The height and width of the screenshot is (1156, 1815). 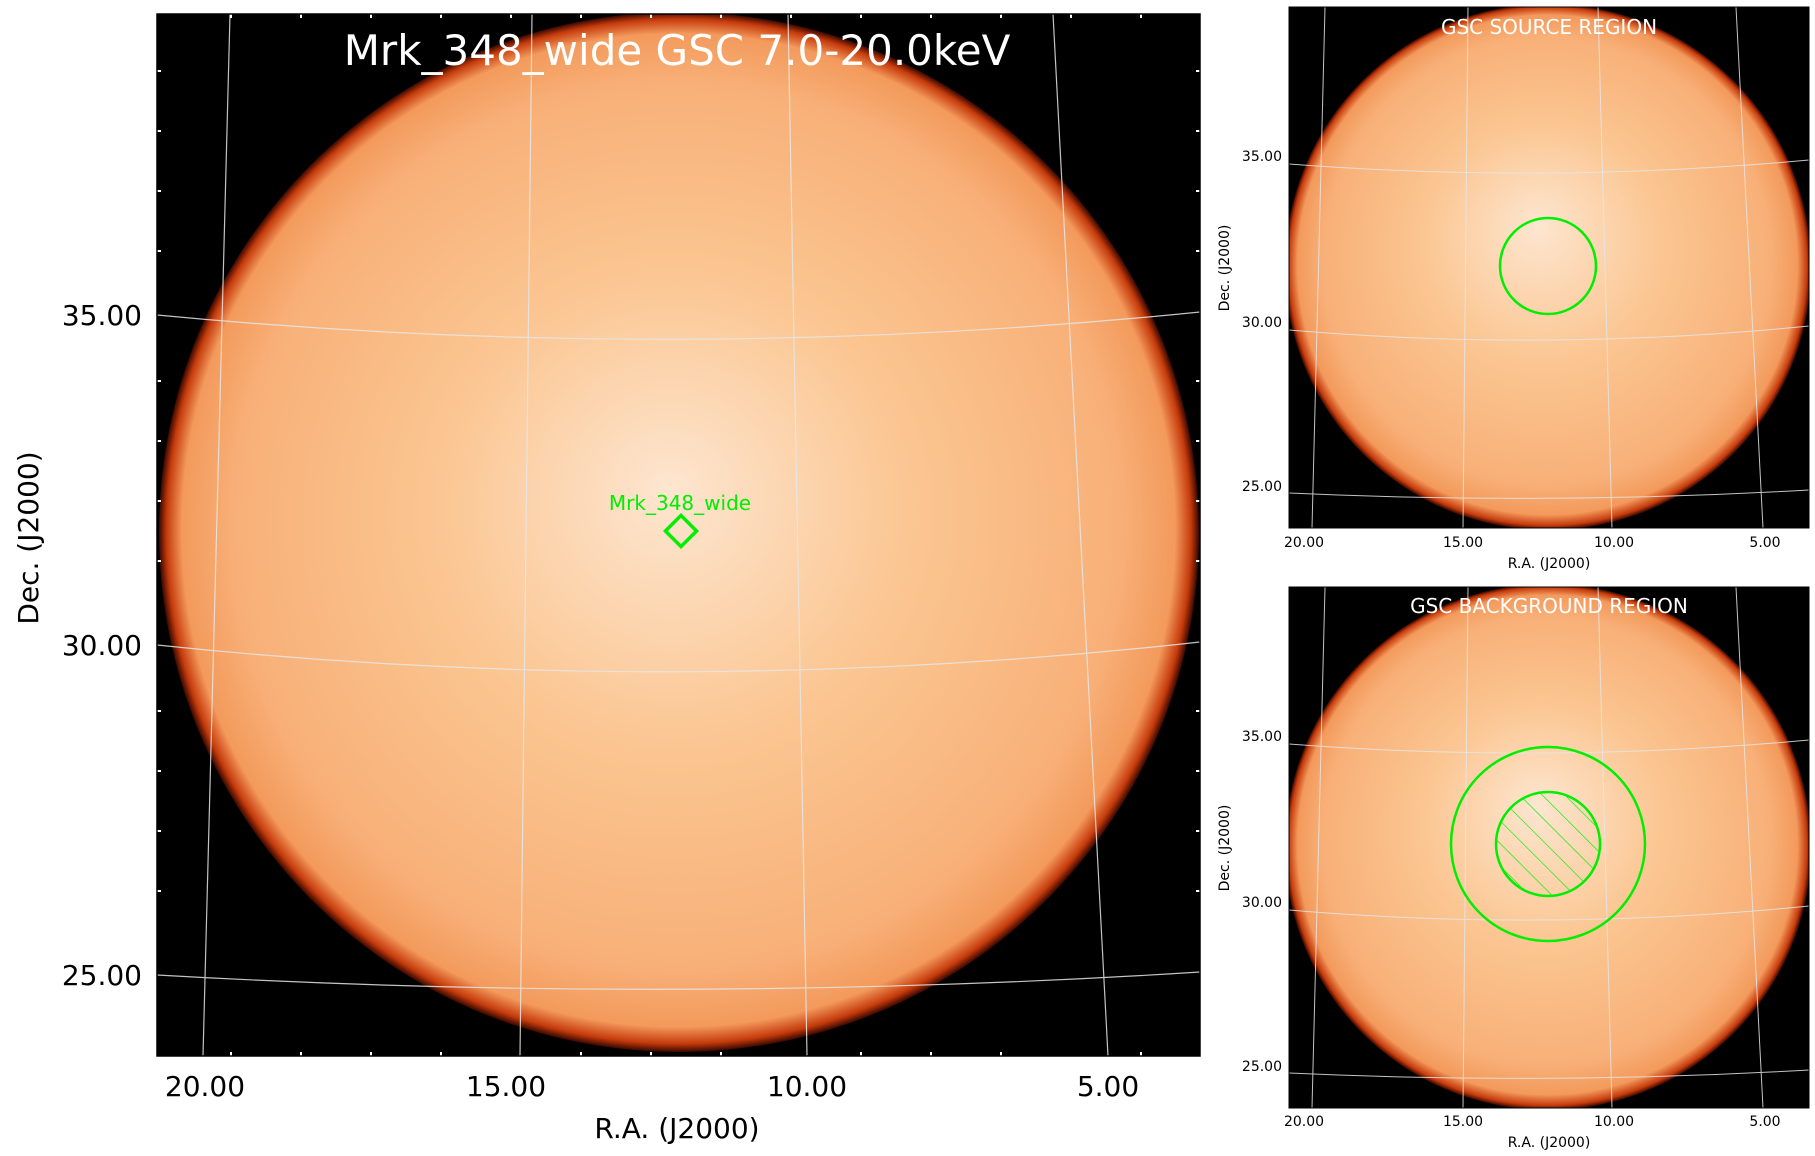 I want to click on source-xtick-label: 15.00, so click(x=1463, y=543).